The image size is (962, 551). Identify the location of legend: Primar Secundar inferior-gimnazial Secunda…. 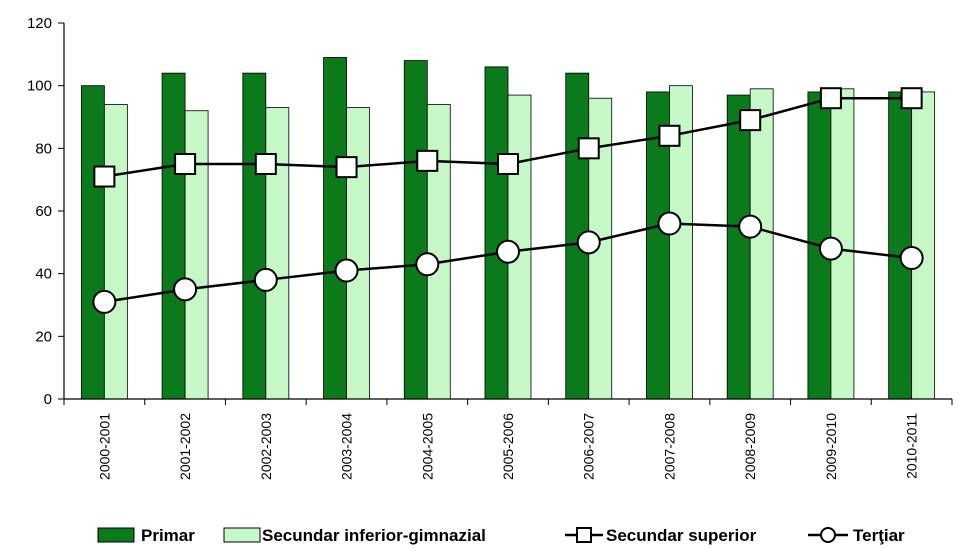
(501, 535).